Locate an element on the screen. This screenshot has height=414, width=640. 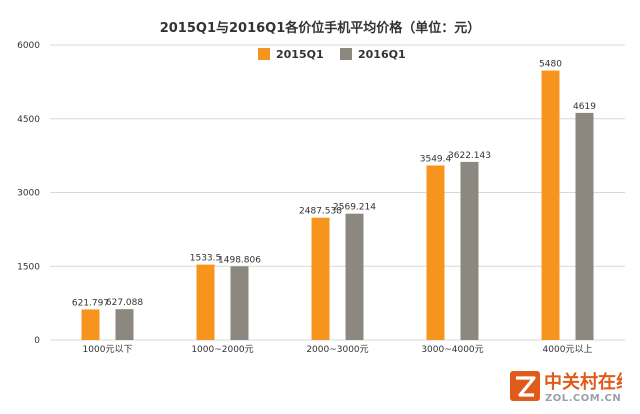
y-tick-label: 0 is located at coordinates (37, 341).